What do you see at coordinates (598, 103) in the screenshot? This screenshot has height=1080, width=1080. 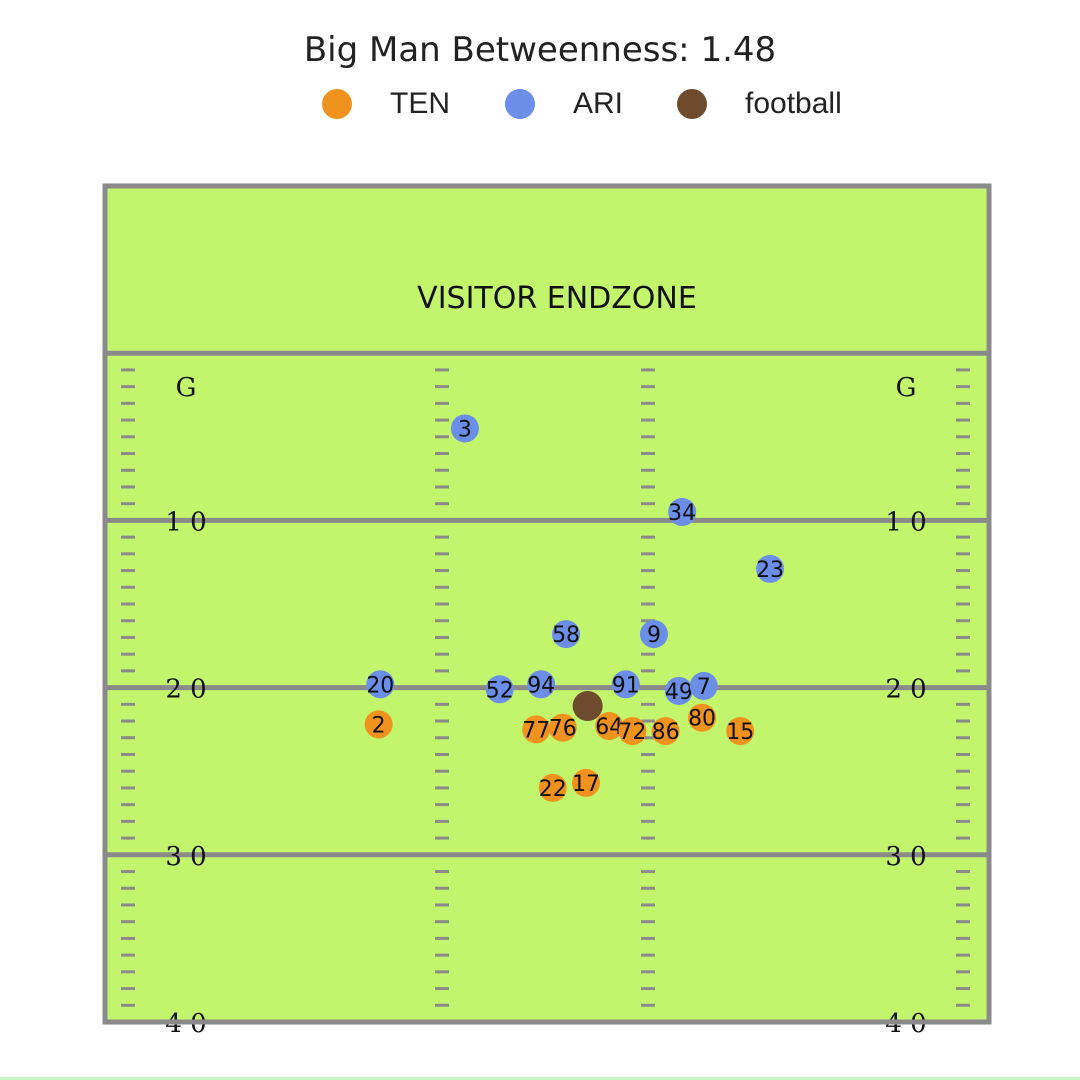 I see `legend-label-ari: ARI` at bounding box center [598, 103].